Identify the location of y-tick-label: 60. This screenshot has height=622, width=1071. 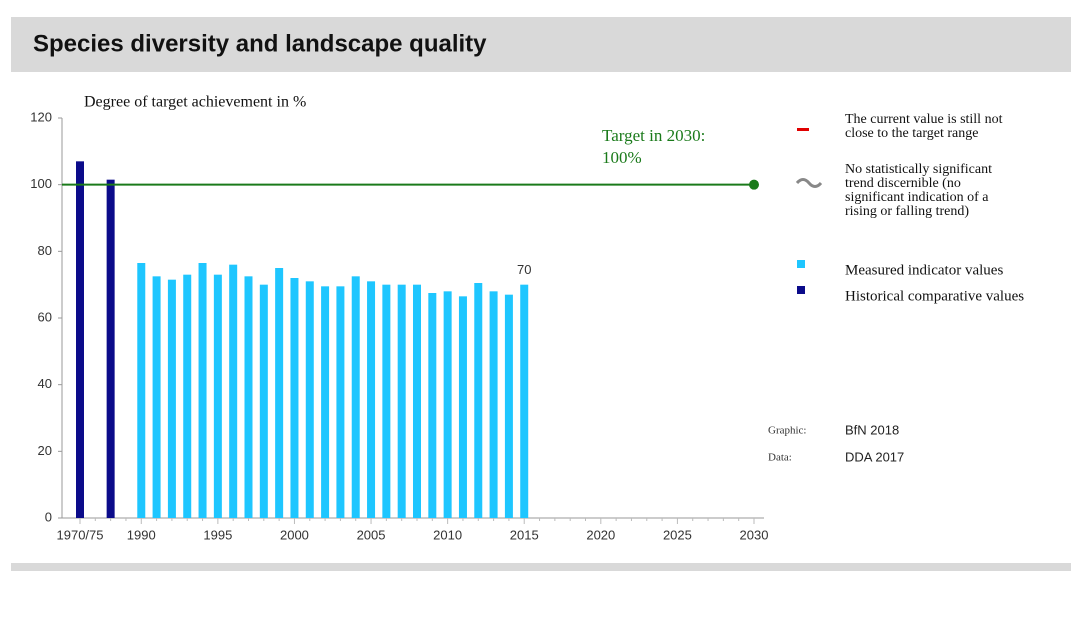
(45, 316).